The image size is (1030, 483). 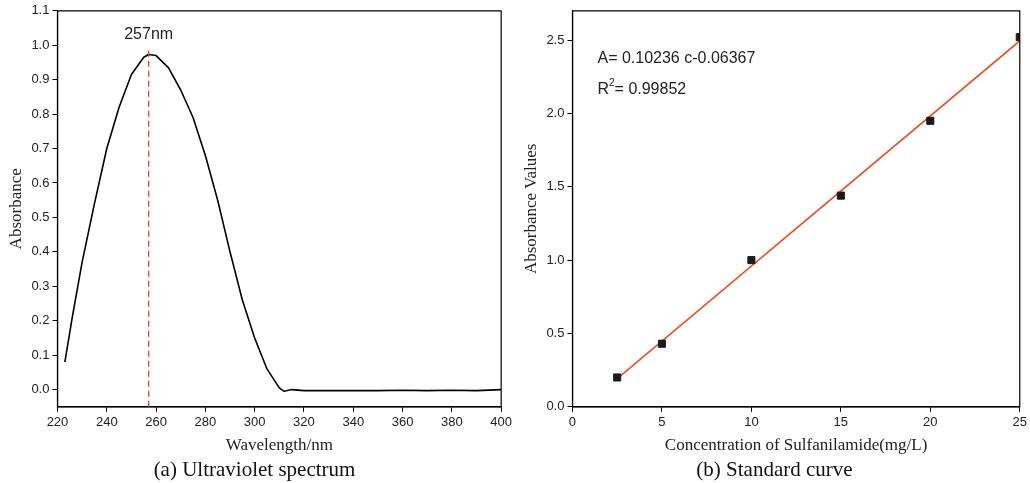 What do you see at coordinates (930, 422) in the screenshot?
I see `x-tick-label: 20` at bounding box center [930, 422].